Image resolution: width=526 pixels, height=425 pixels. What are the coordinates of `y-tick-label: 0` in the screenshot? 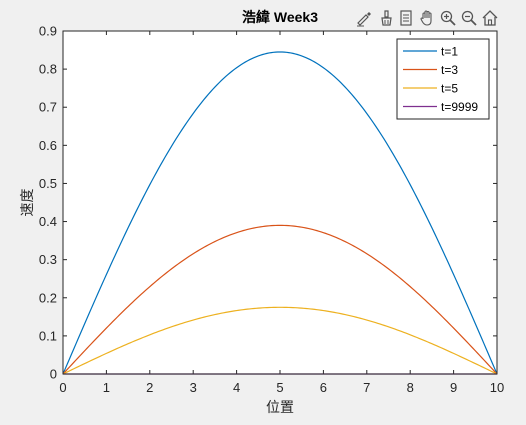 It's located at (53, 374).